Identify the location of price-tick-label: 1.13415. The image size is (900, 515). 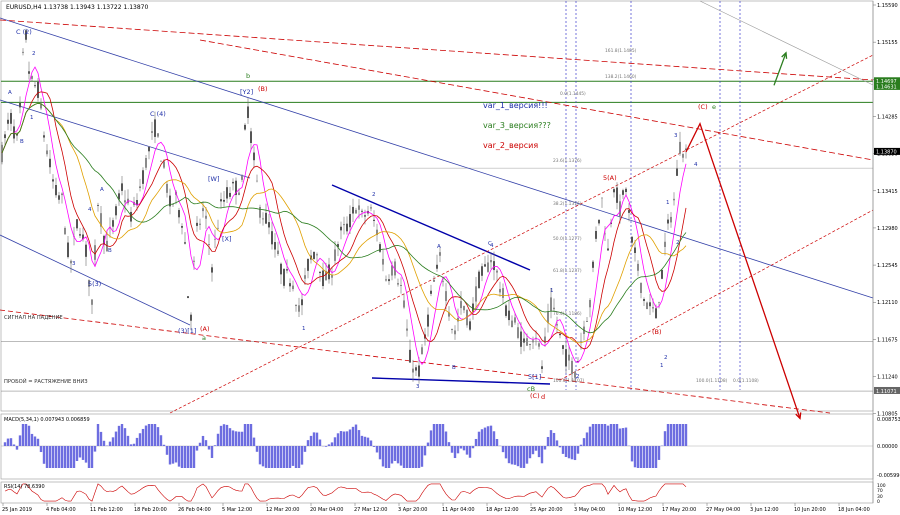
(887, 192).